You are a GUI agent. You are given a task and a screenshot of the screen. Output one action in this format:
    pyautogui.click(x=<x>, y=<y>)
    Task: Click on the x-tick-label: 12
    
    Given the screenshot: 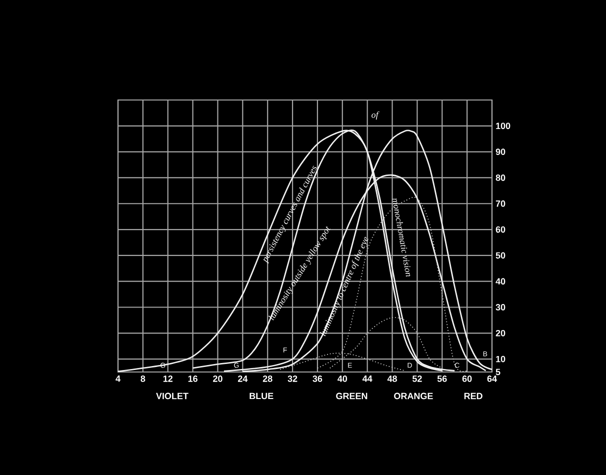 What is the action you would take?
    pyautogui.click(x=168, y=379)
    